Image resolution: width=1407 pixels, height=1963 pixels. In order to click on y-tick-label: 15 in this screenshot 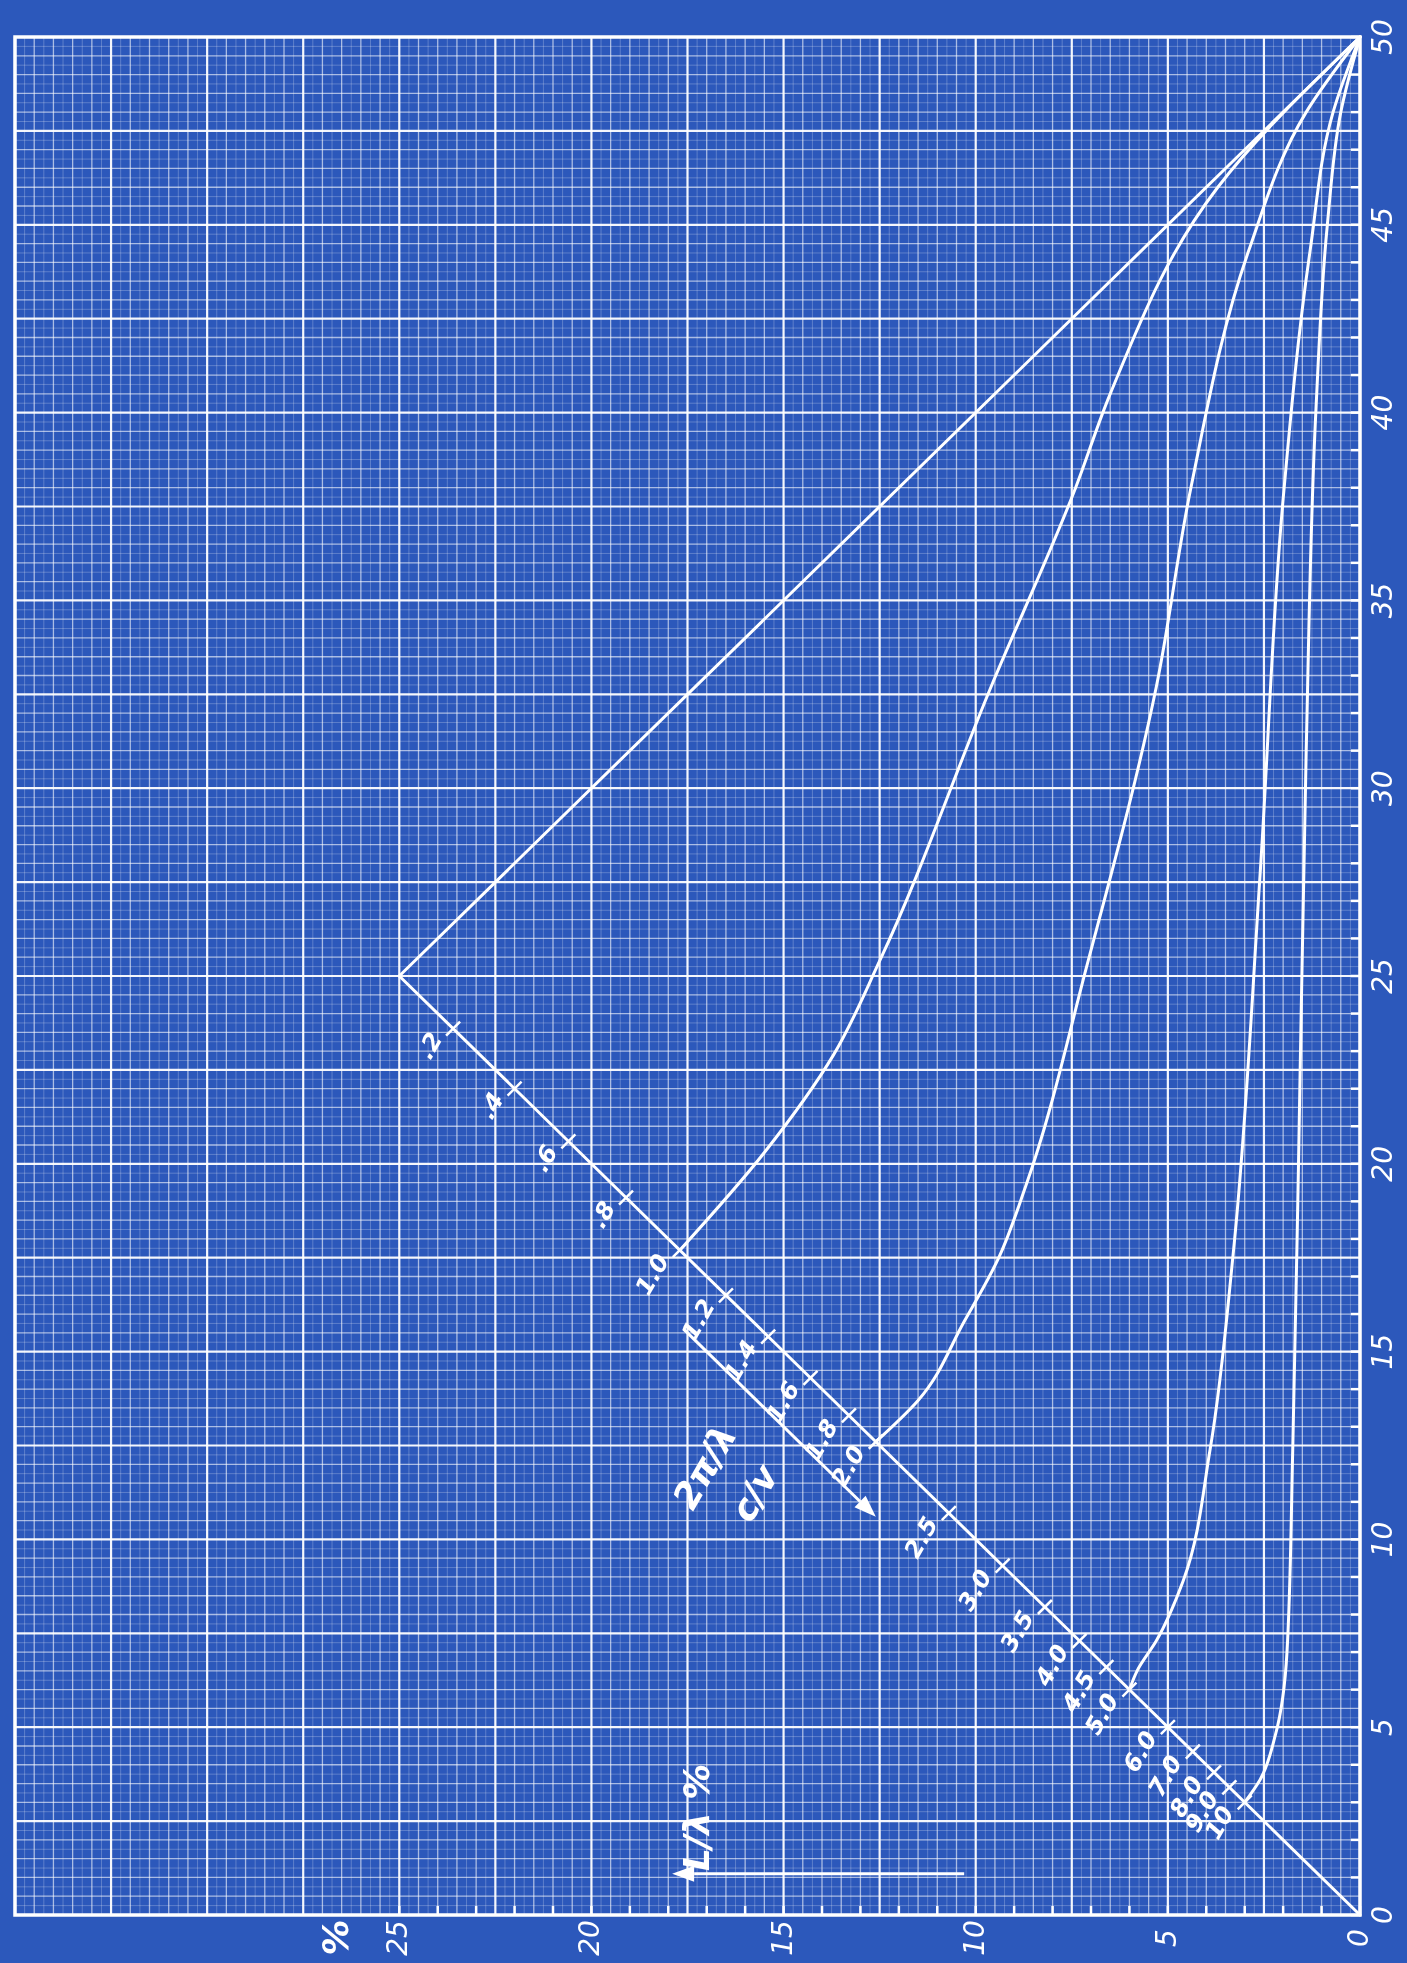, I will do `click(1382, 1351)`.